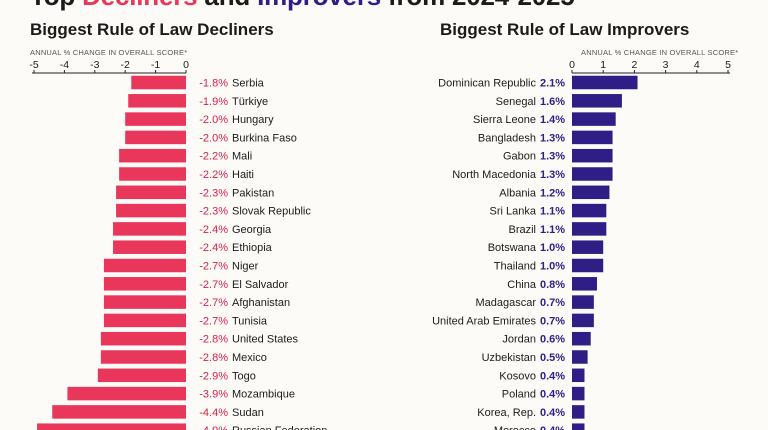  Describe the element at coordinates (109, 52) in the screenshot. I see `decliners-axis-caption: ANNUAL % CHANGE IN OVERALL SCORE*` at that location.